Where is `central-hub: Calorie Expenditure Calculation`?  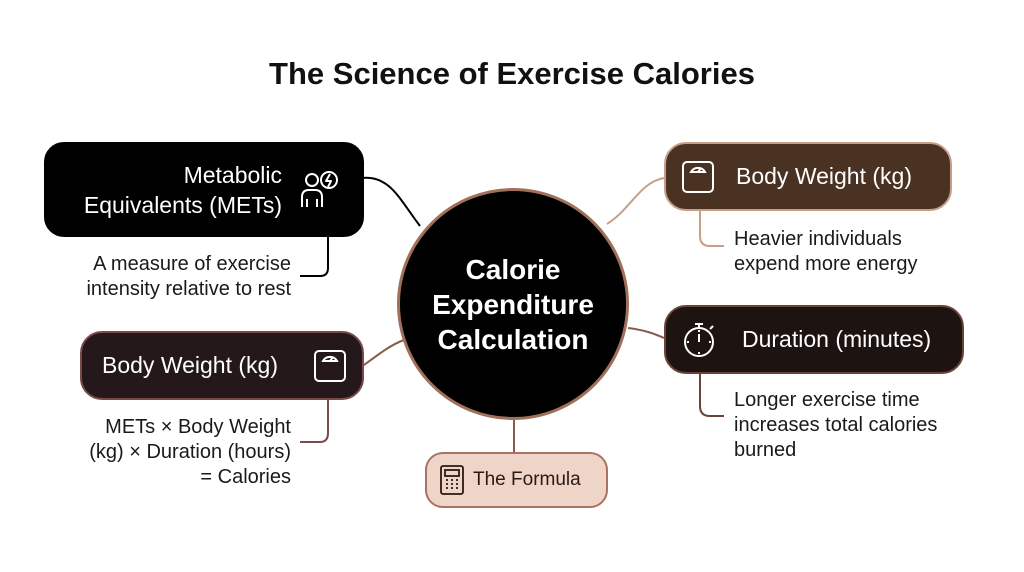
central-hub: Calorie Expenditure Calculation is located at coordinates (513, 304).